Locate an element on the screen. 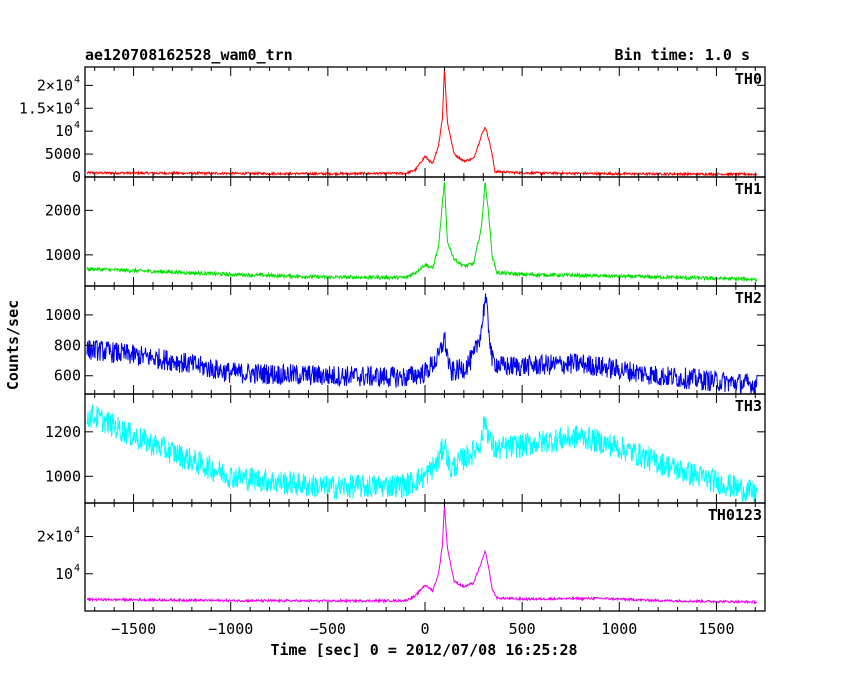 This screenshot has height=680, width=850. x-tick-label: 0 is located at coordinates (424, 629).